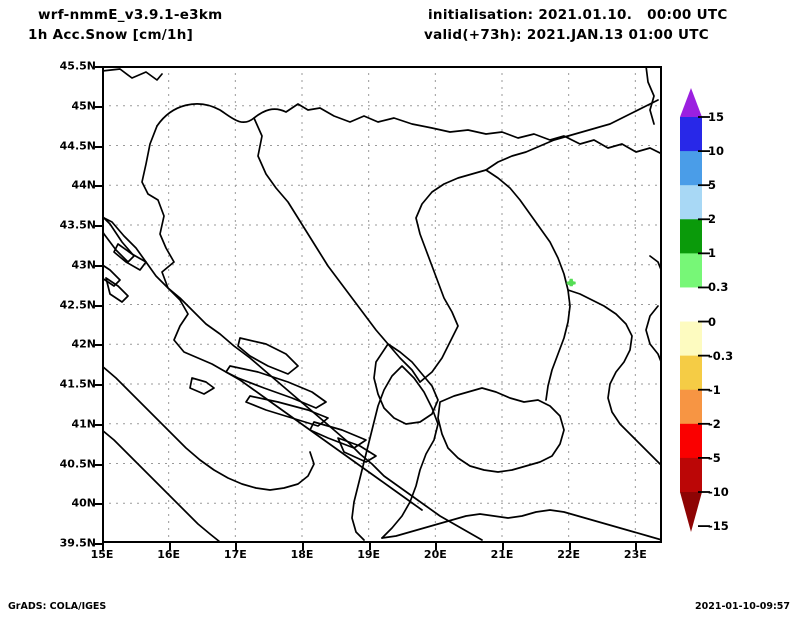  I want to click on x-axis-tick-label: 15E, so click(102, 554).